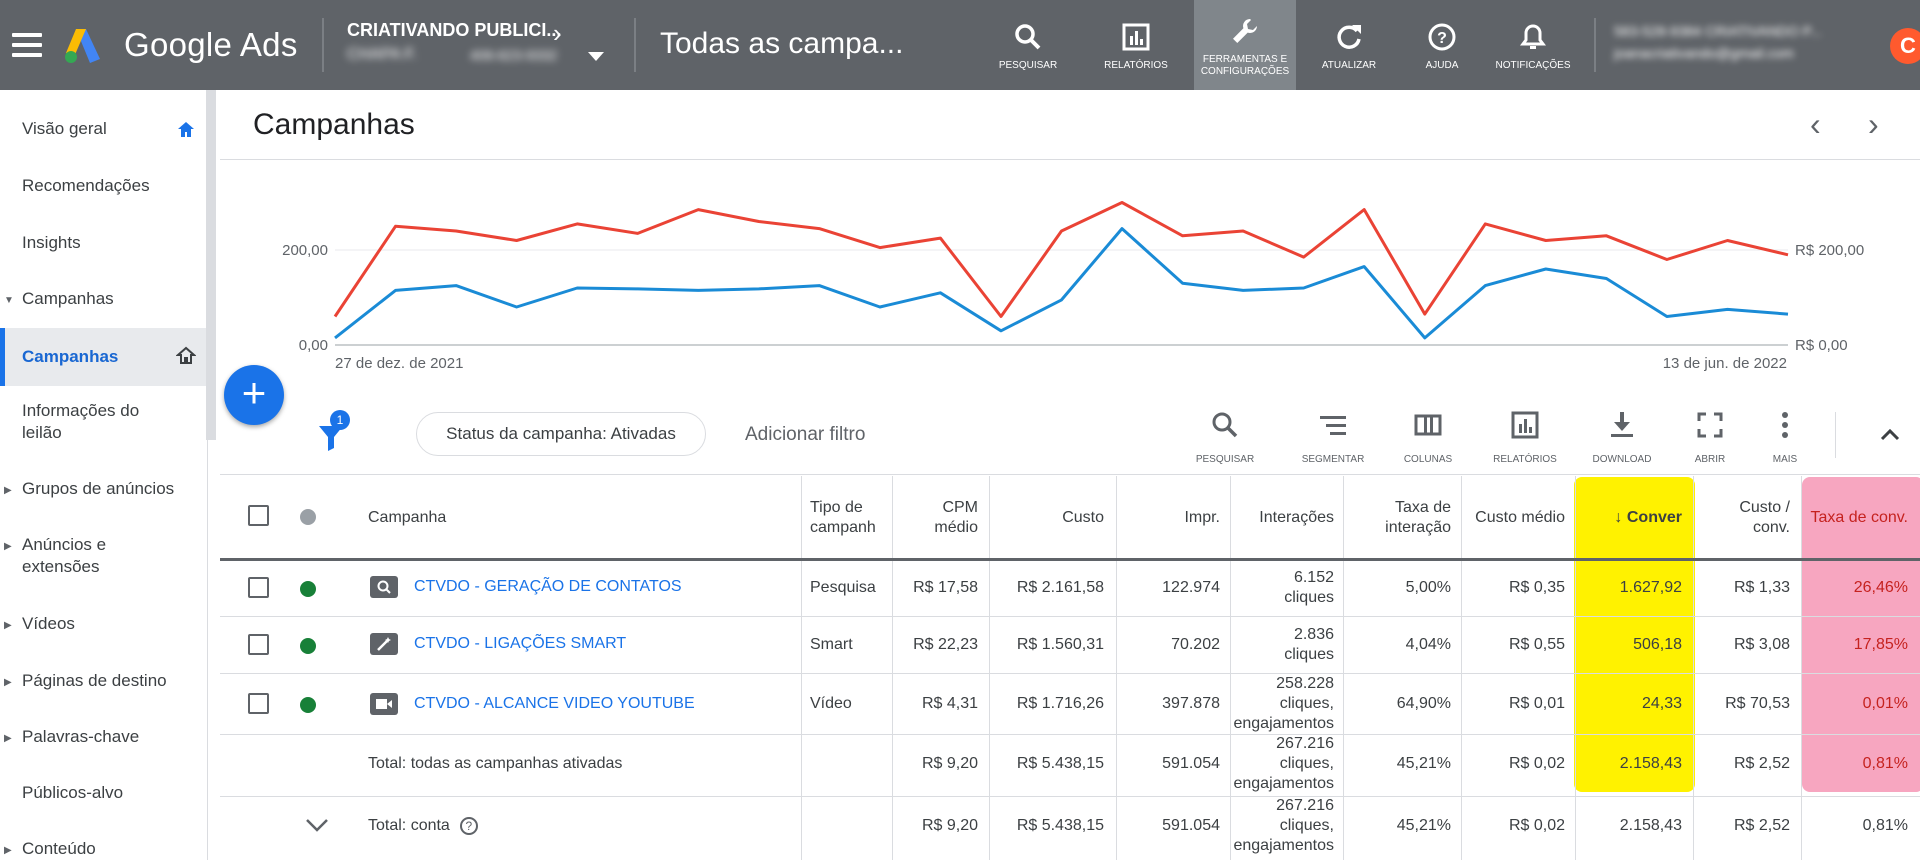  I want to click on column-header-cpm: CPM médio, so click(956, 517).